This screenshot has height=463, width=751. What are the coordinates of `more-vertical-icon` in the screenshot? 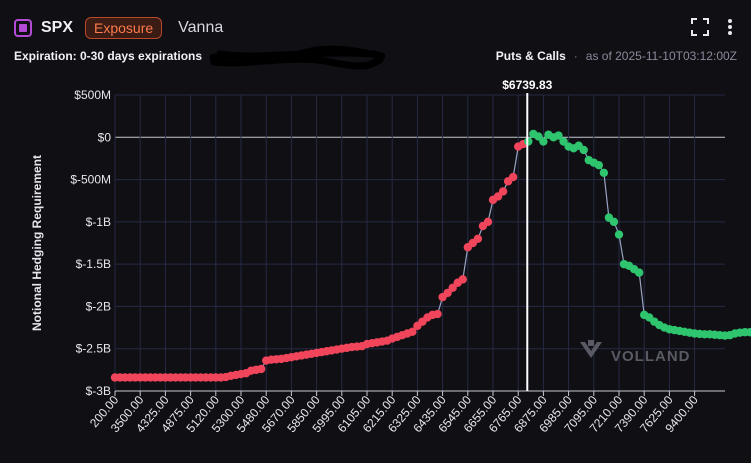 It's located at (730, 27).